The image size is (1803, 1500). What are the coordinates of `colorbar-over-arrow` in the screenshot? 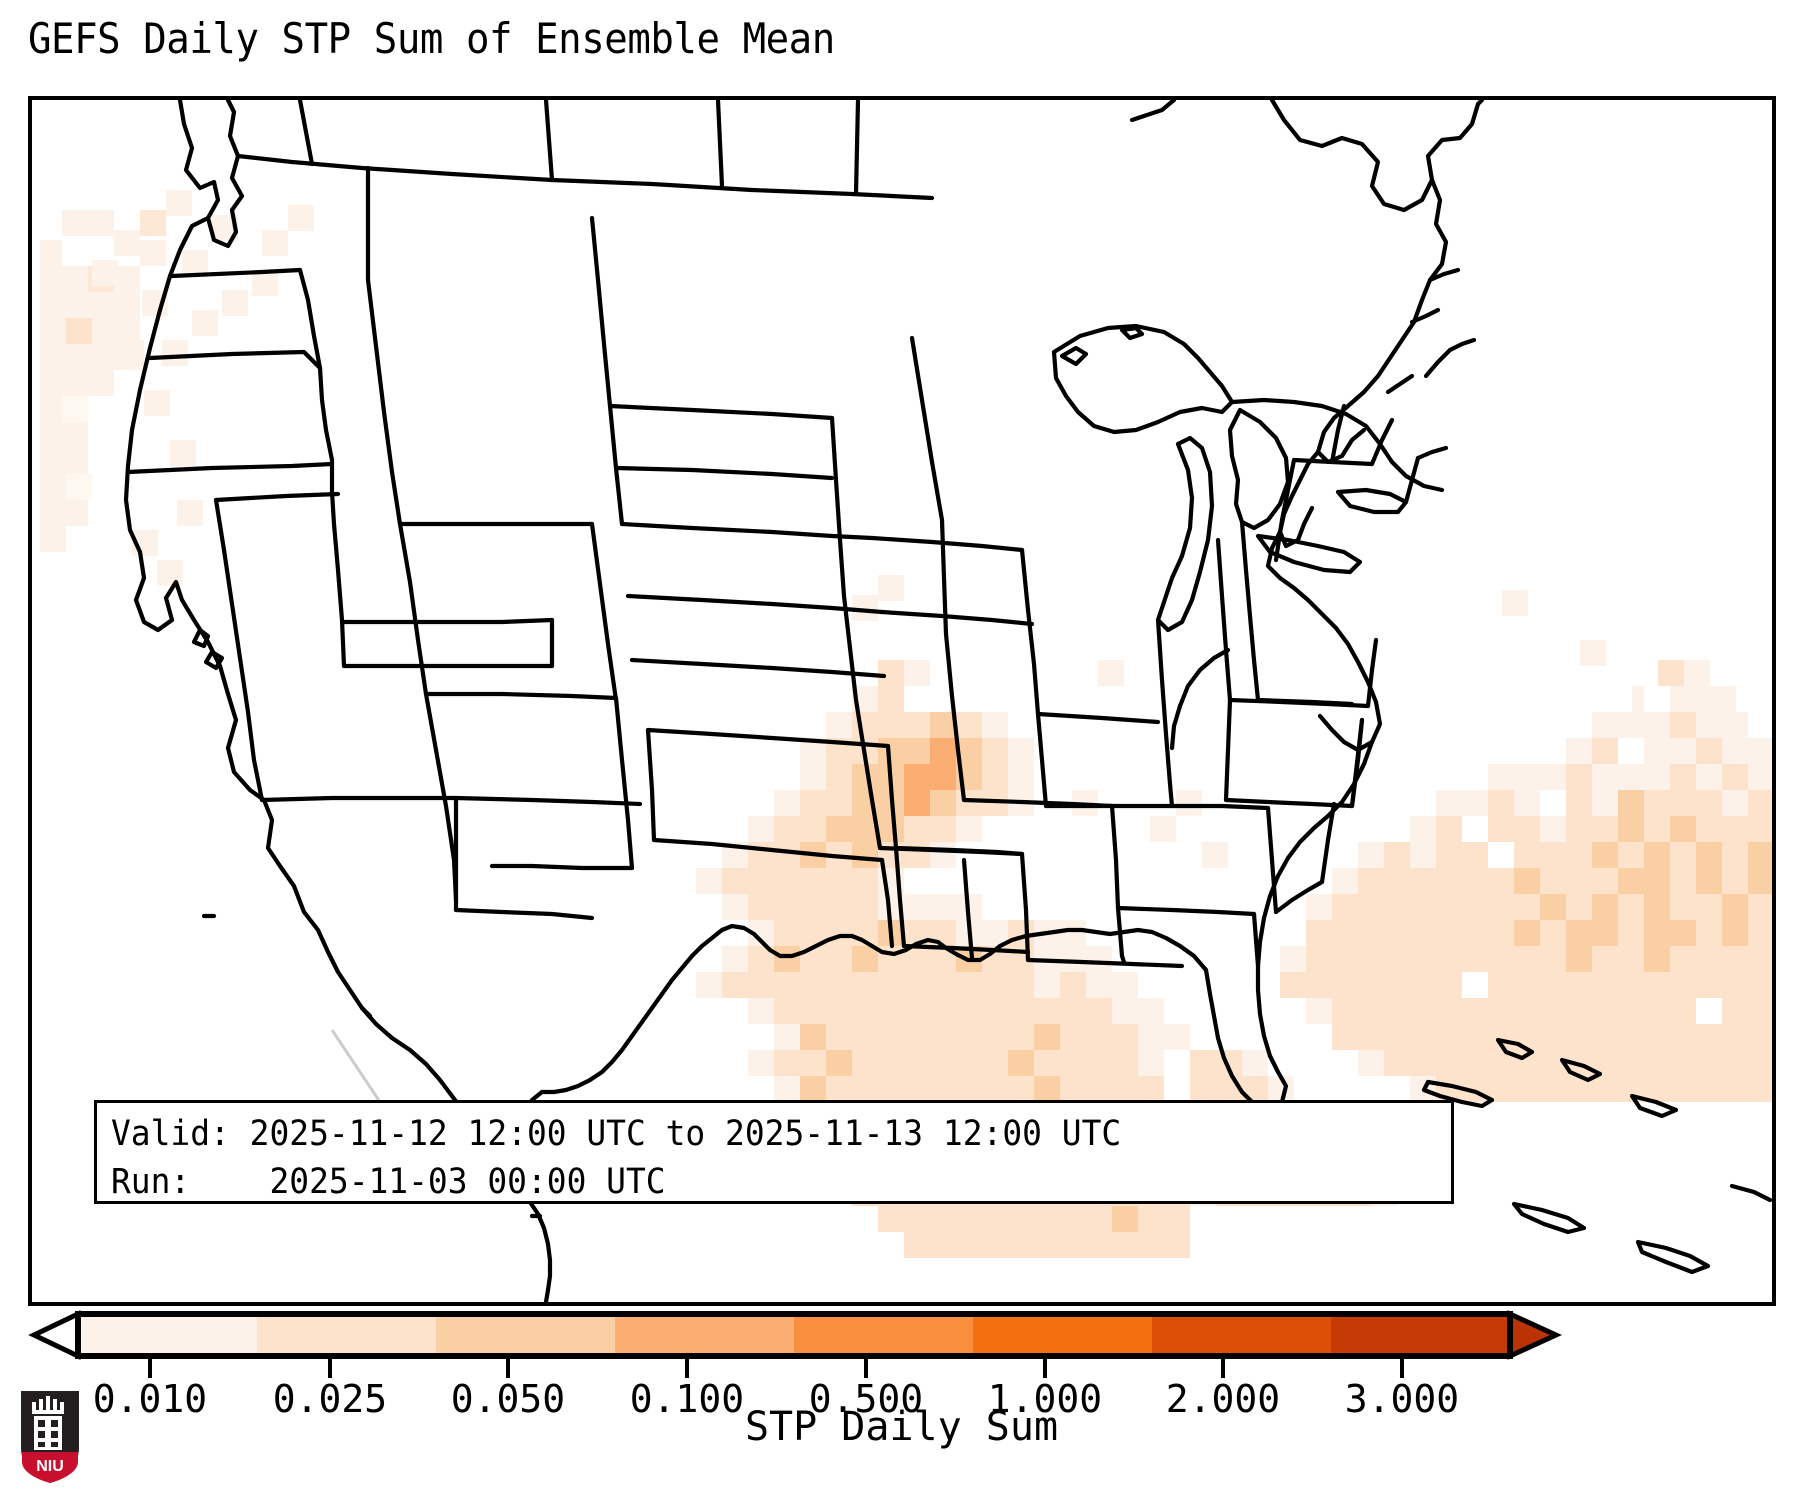 It's located at (1535, 1335).